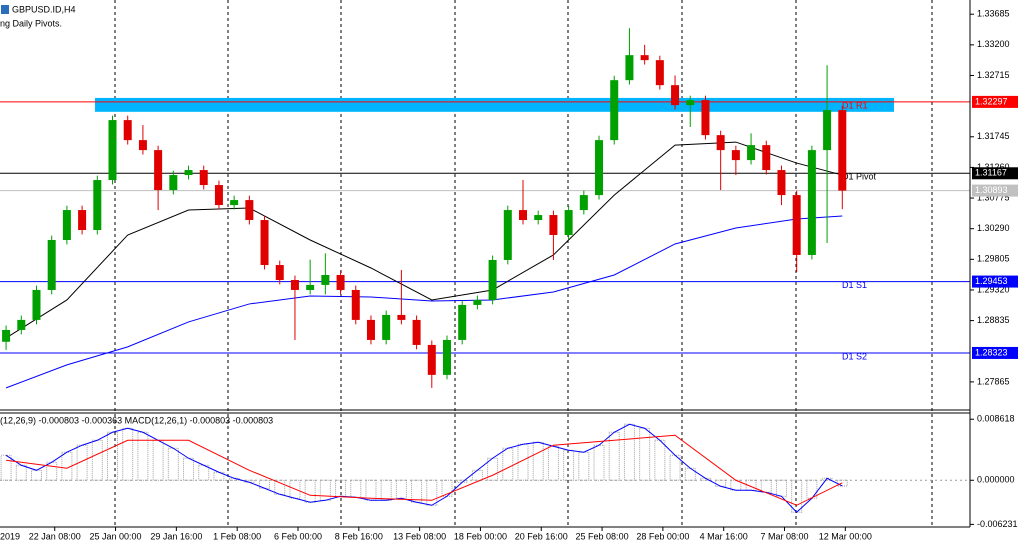  What do you see at coordinates (993, 14) in the screenshot?
I see `y-tick-label: 1.33685` at bounding box center [993, 14].